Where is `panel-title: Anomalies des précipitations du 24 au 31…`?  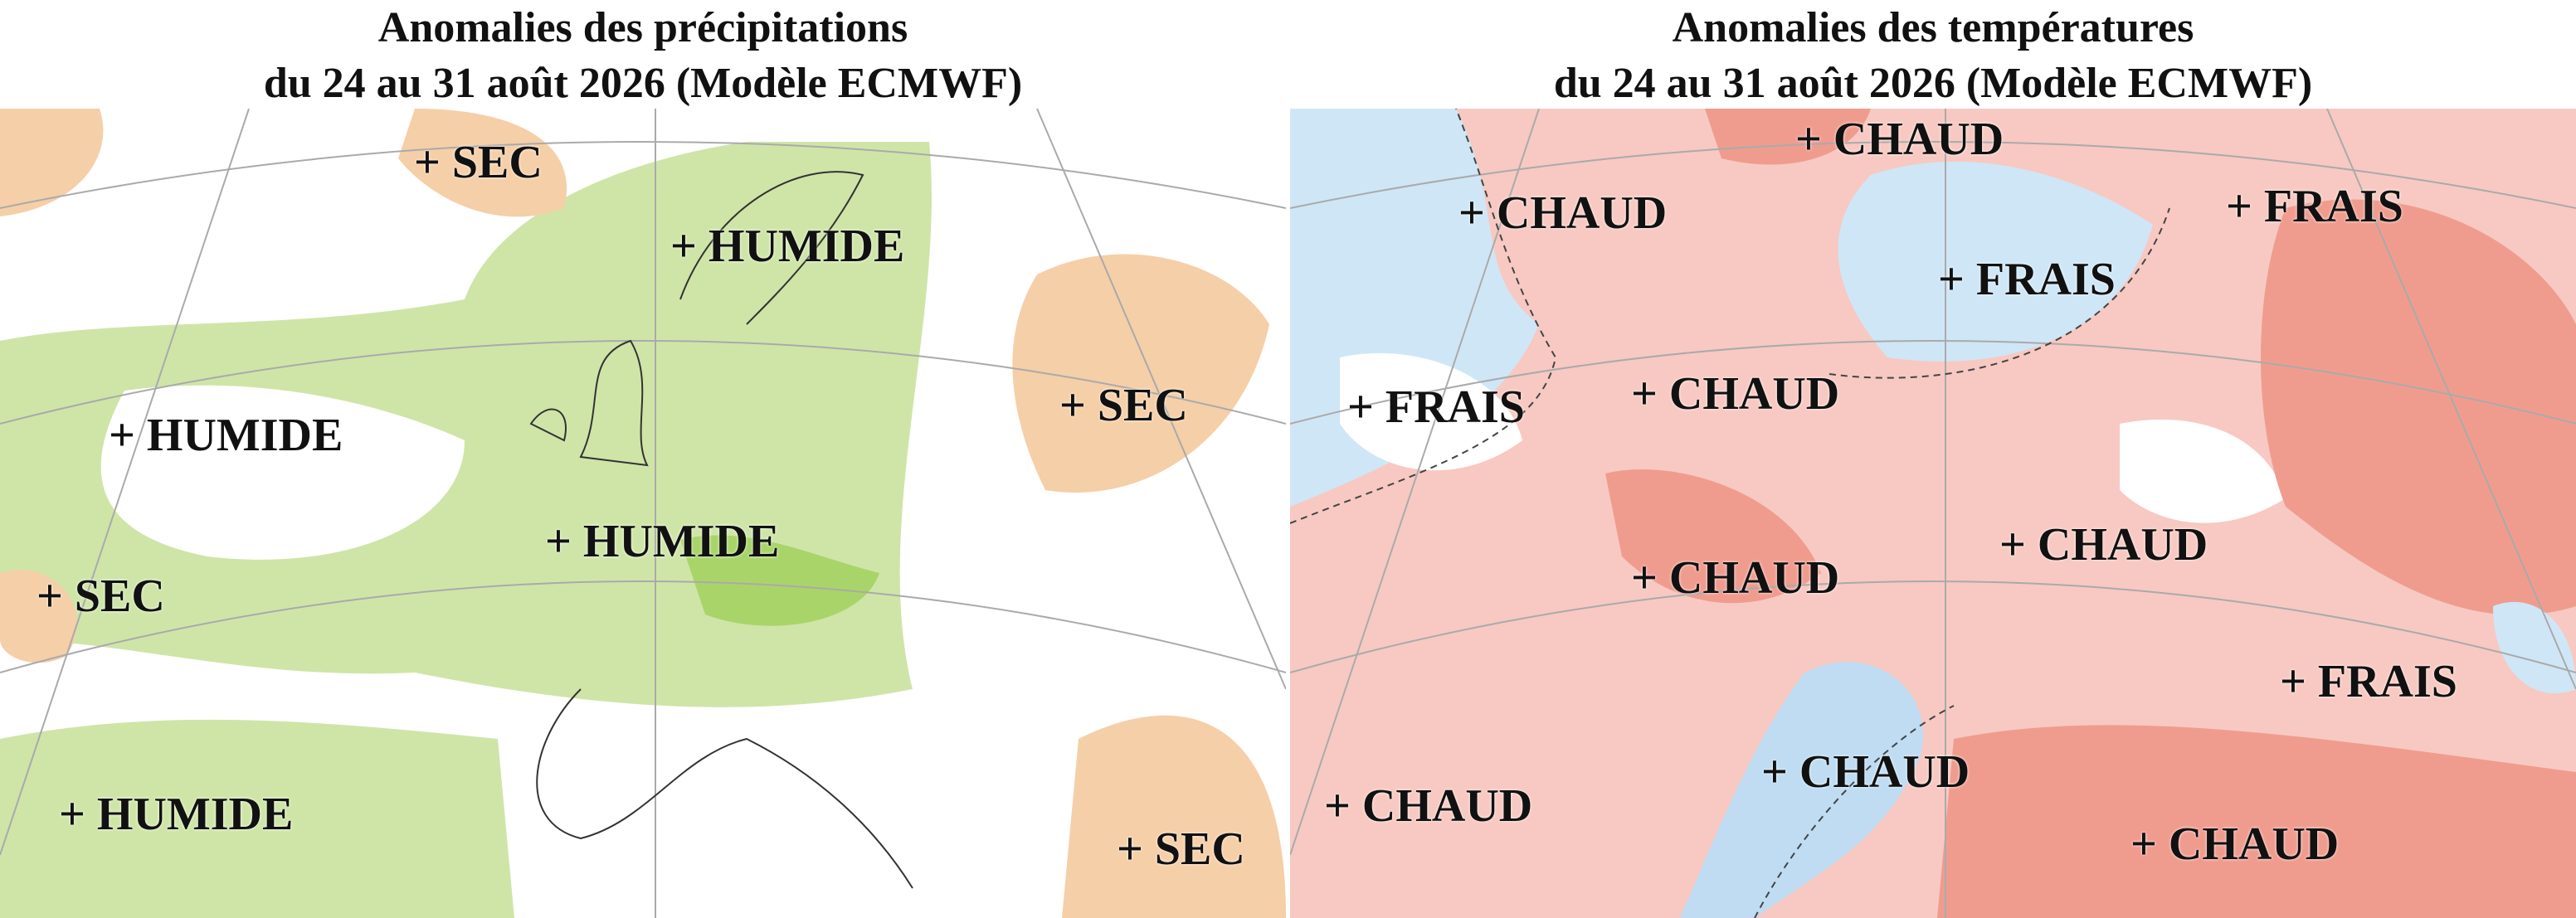 panel-title: Anomalies des précipitations du 24 au 31… is located at coordinates (643, 55).